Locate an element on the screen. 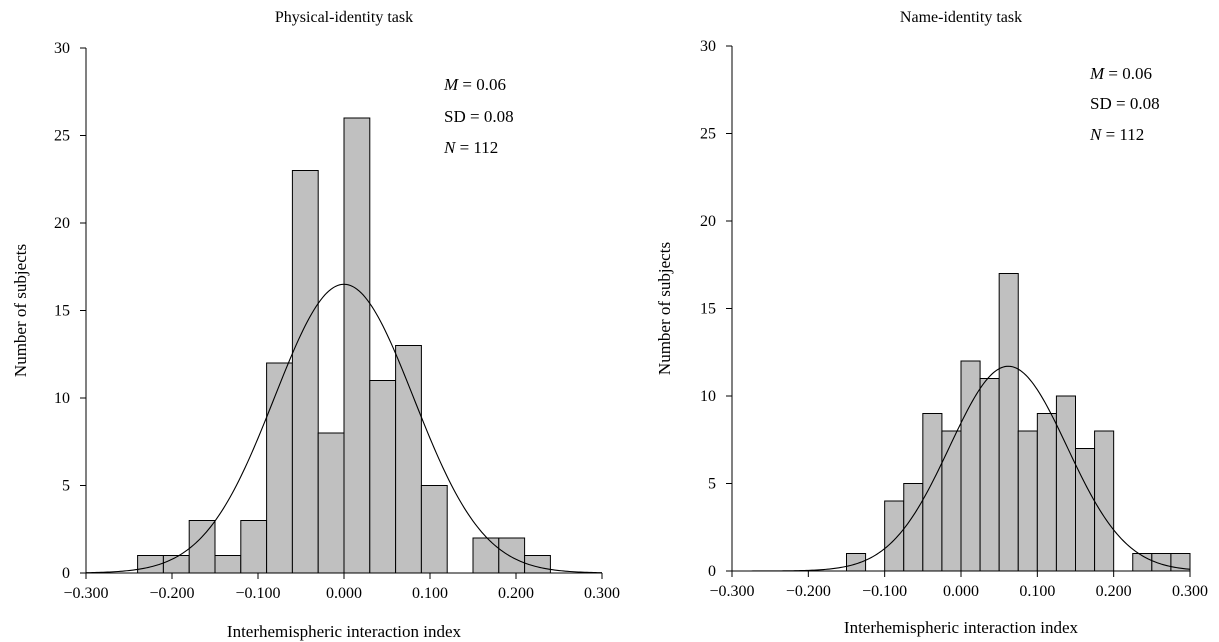  chart-title: Physical-identity task is located at coordinates (344, 17).